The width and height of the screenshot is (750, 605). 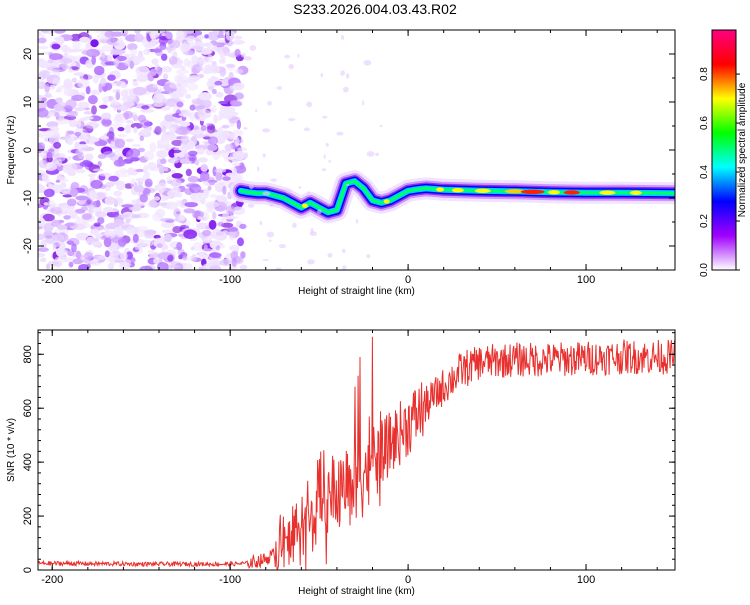 I want to click on y-tick-label: 20, so click(x=28, y=54).